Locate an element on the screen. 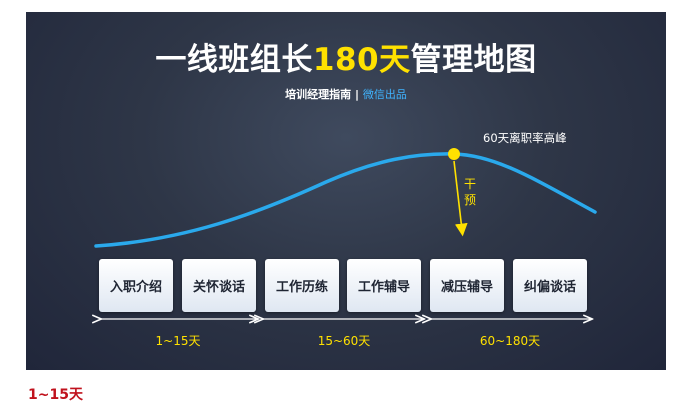 The height and width of the screenshot is (407, 680). title-suffix: 管理地图 is located at coordinates (473, 60).